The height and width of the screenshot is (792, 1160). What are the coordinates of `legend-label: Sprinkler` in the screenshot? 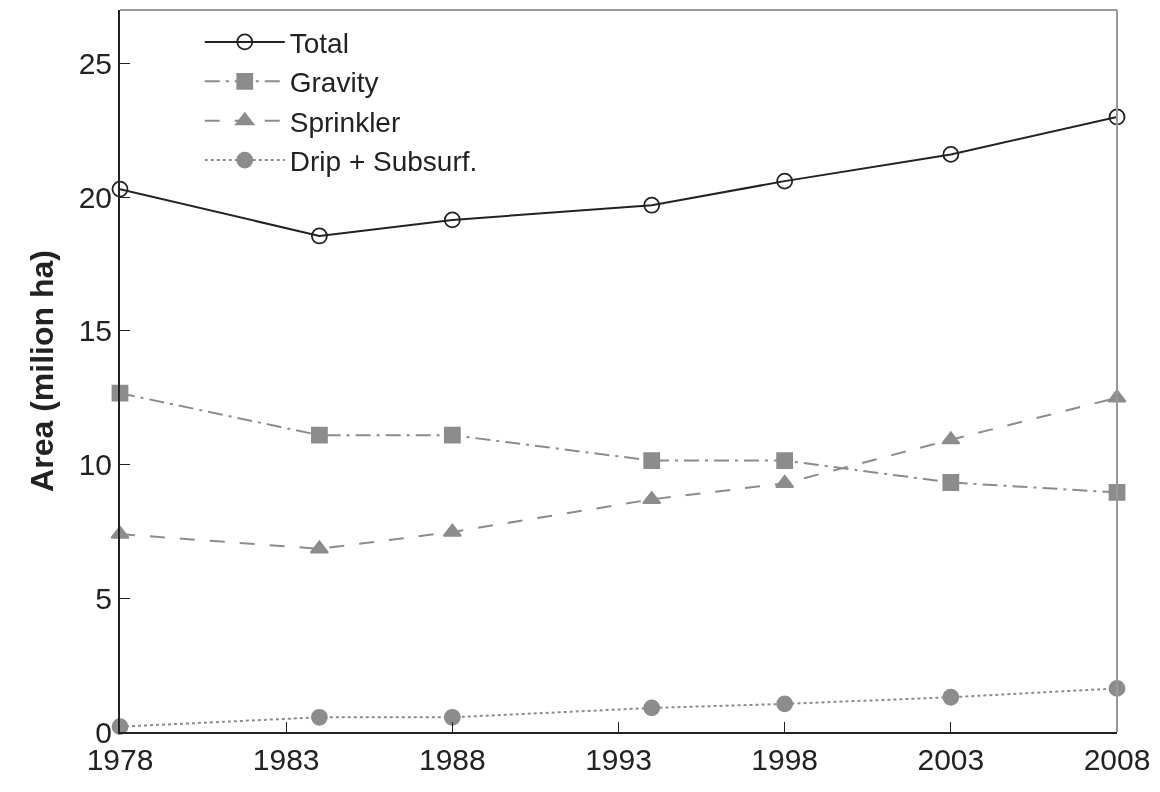 It's located at (345, 122).